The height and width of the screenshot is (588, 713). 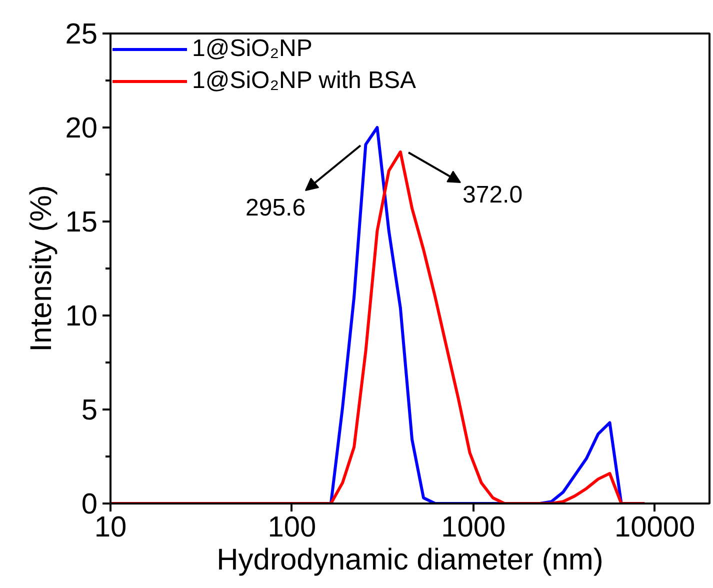 What do you see at coordinates (276, 208) in the screenshot?
I see `annotation: 295.6` at bounding box center [276, 208].